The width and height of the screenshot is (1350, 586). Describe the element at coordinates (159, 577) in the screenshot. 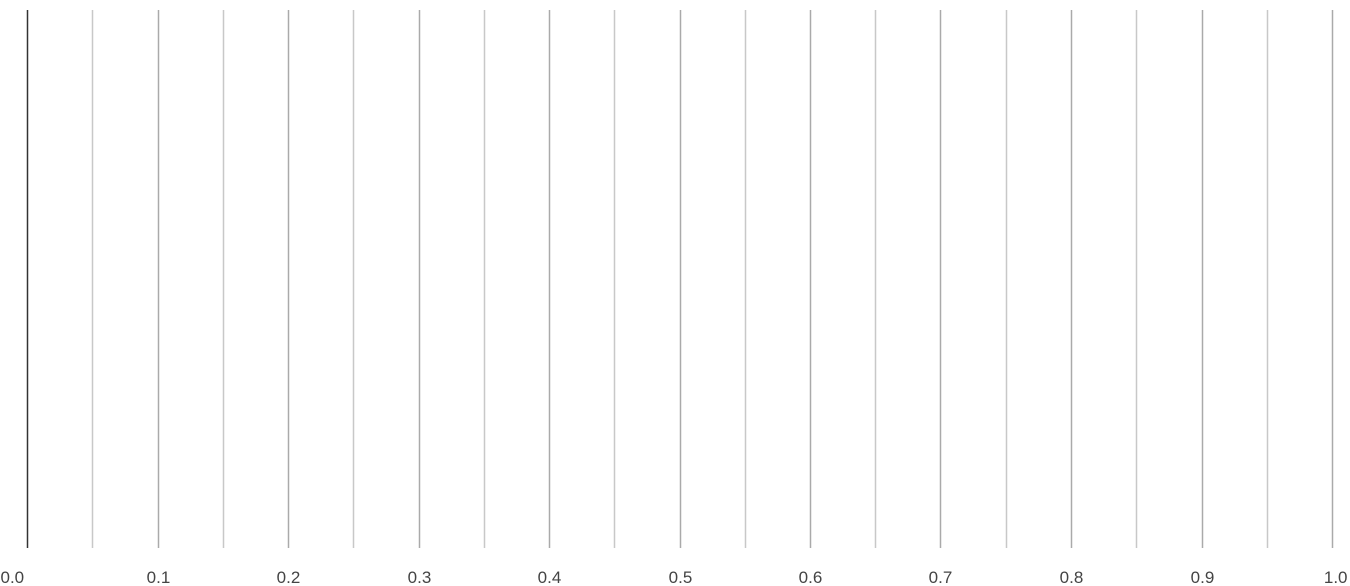

I see `x-tick-label: 0.1` at that location.